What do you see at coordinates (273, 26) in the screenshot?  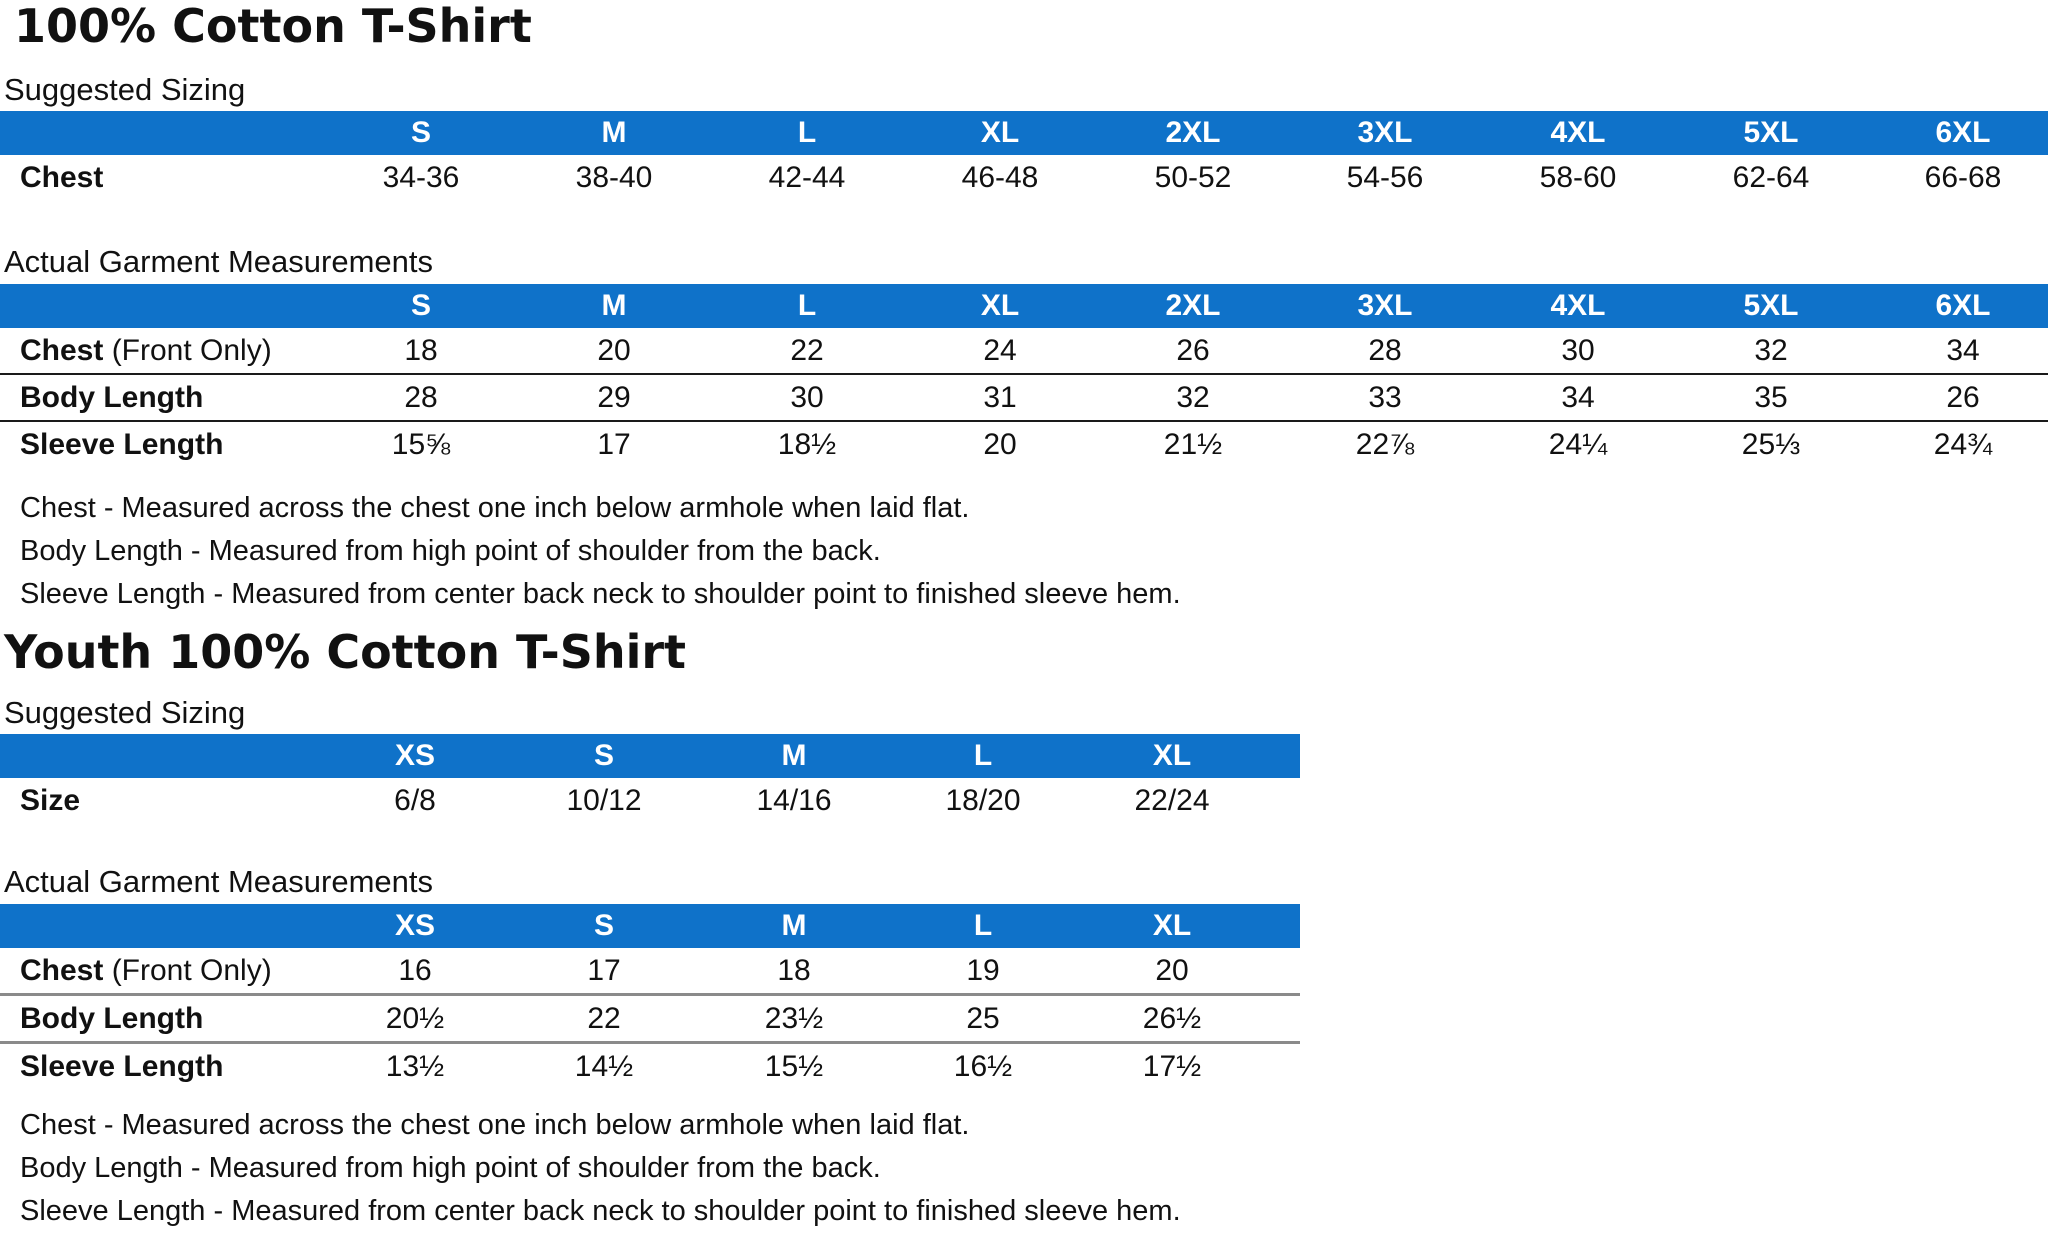 I see `adult-title: 100% Cotton T-Shirt` at bounding box center [273, 26].